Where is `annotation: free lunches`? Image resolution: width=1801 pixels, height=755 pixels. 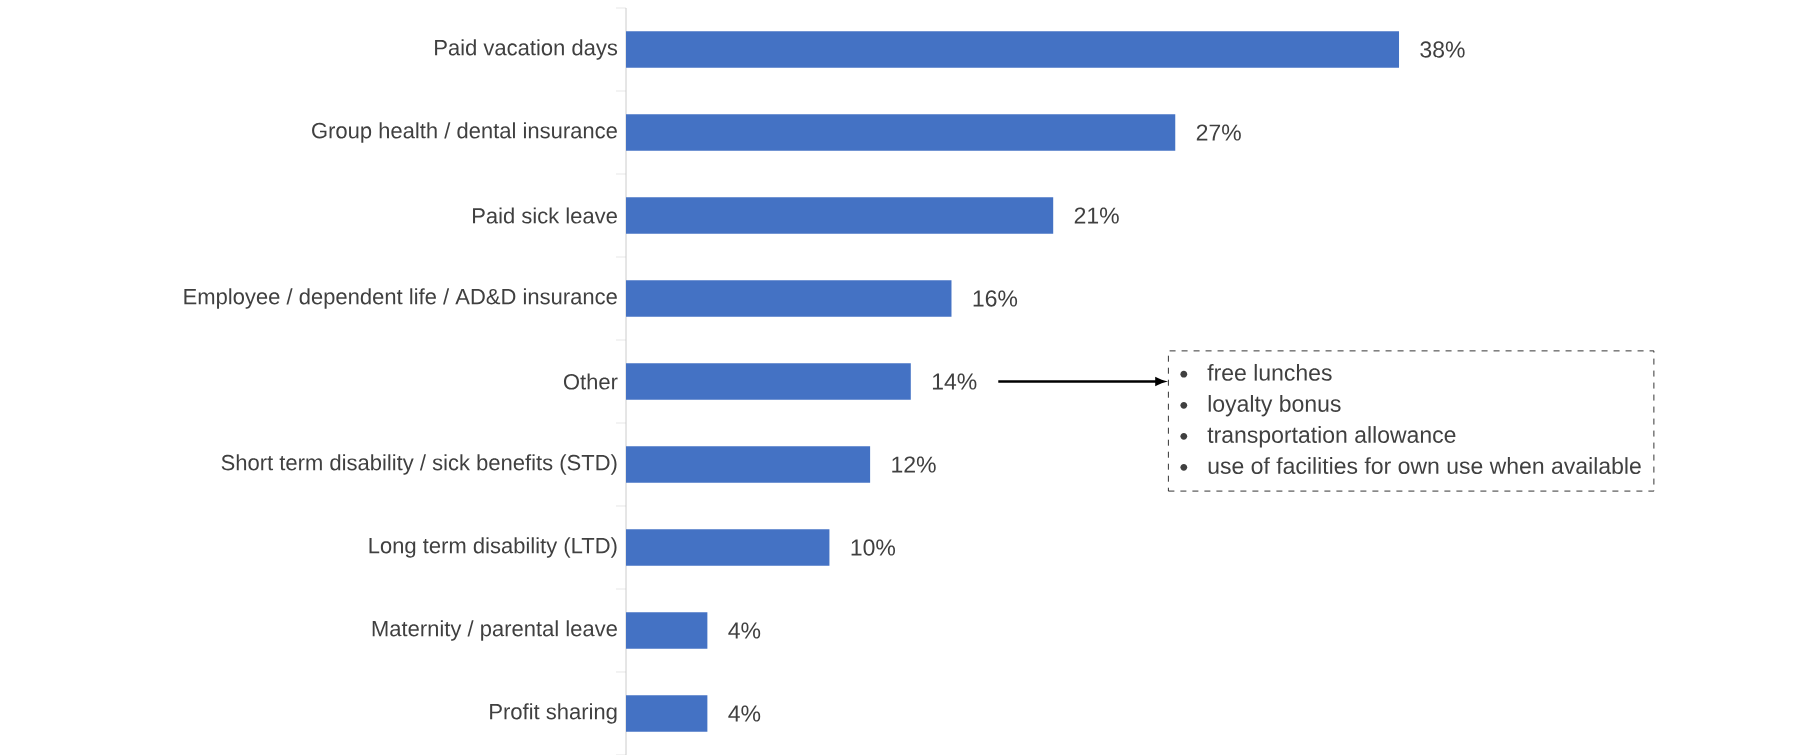 annotation: free lunches is located at coordinates (1269, 372).